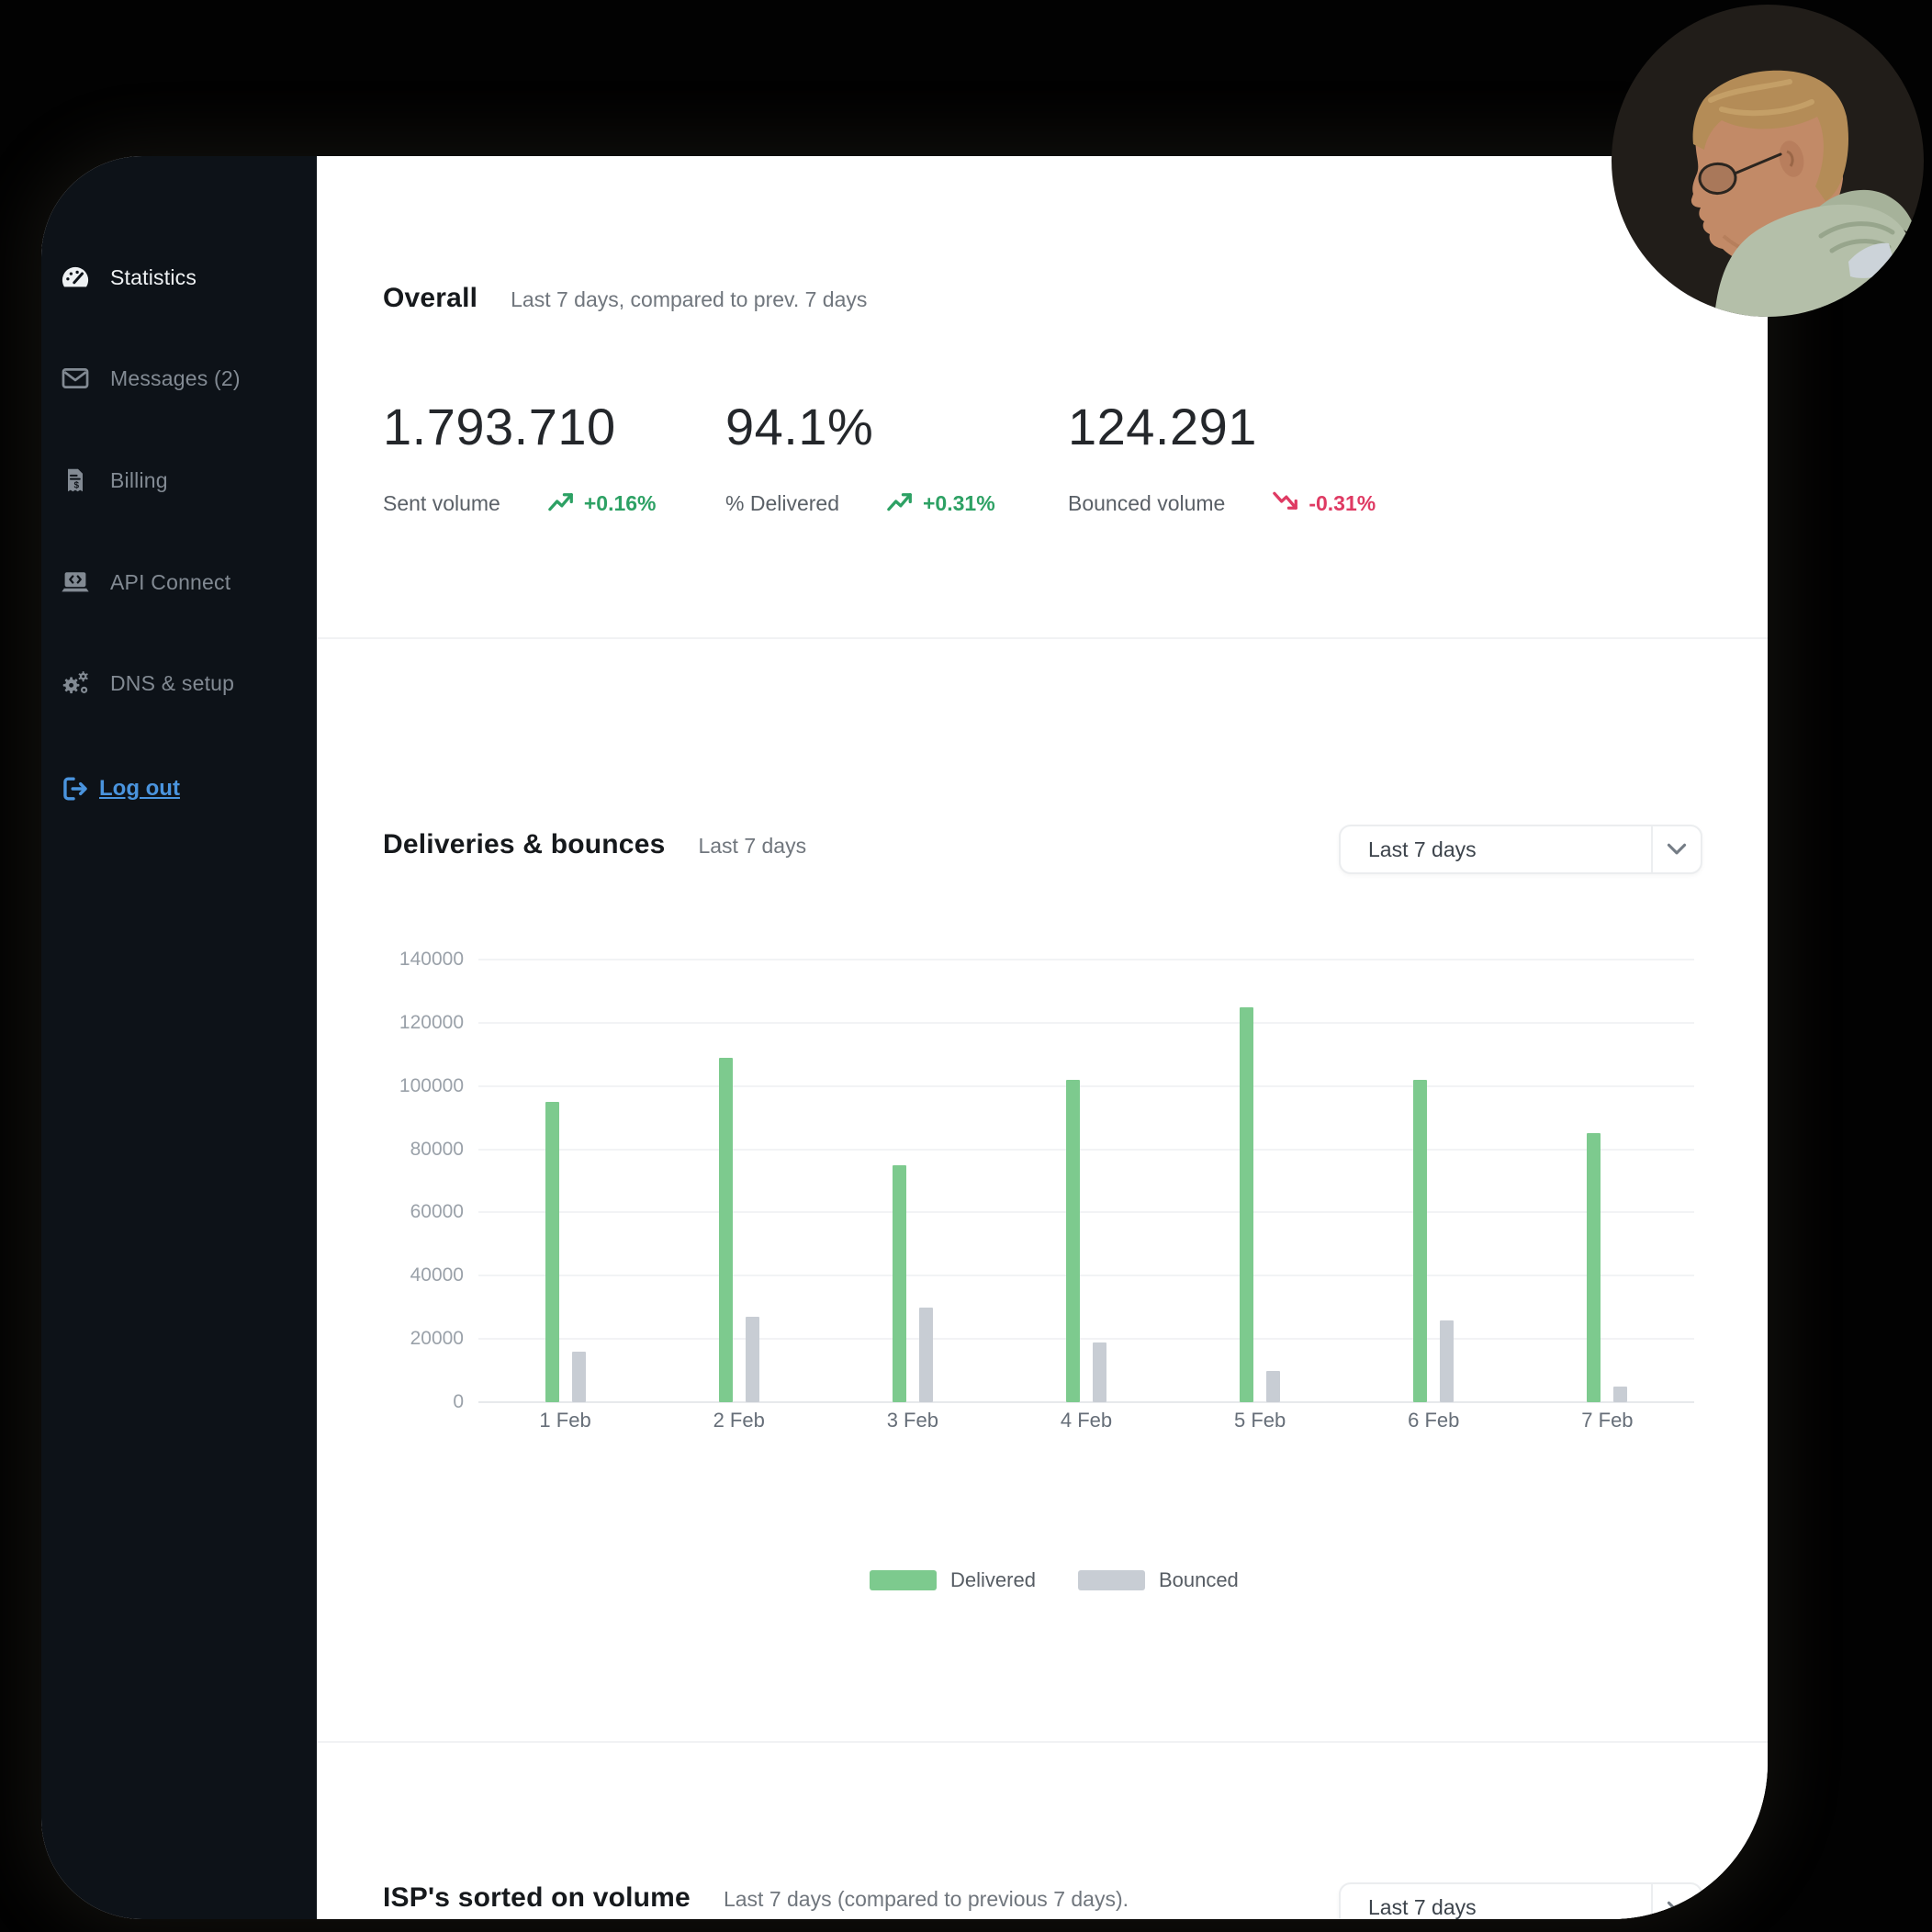 Image resolution: width=1932 pixels, height=1932 pixels. Describe the element at coordinates (1086, 1181) in the screenshot. I see `deliveries-chart` at that location.